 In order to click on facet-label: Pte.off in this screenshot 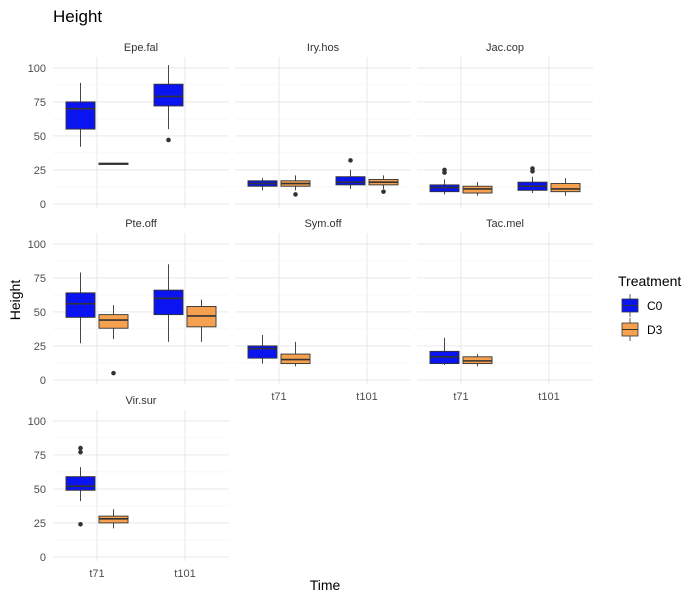, I will do `click(141, 224)`.